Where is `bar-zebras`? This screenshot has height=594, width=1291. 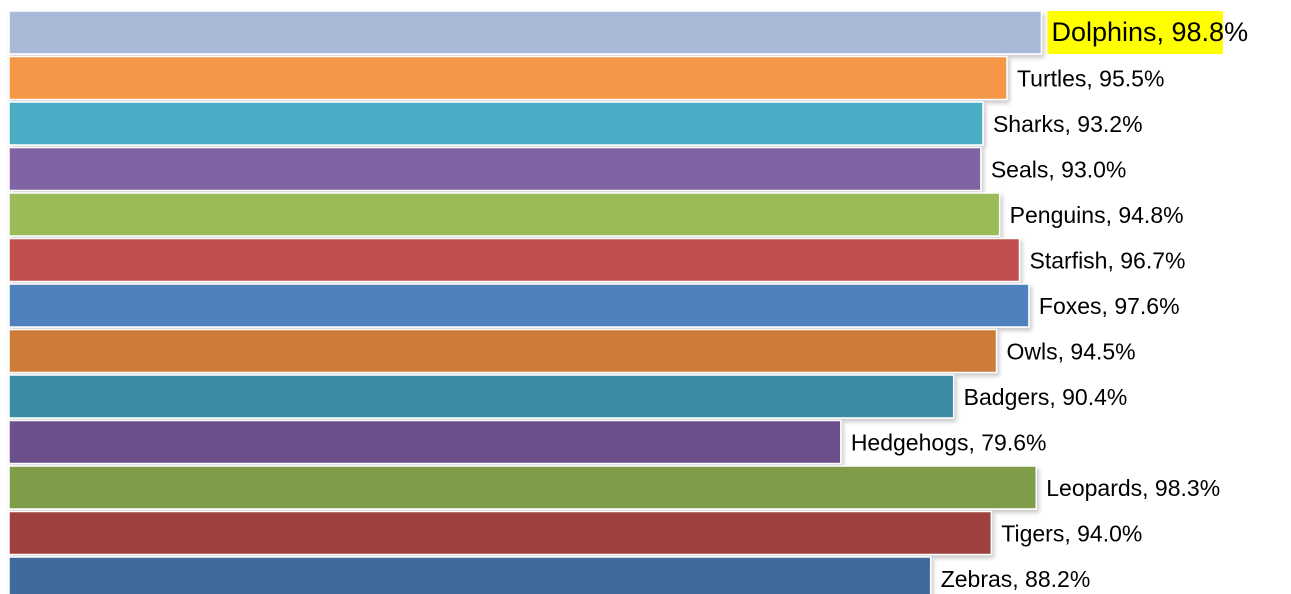 bar-zebras is located at coordinates (470, 575).